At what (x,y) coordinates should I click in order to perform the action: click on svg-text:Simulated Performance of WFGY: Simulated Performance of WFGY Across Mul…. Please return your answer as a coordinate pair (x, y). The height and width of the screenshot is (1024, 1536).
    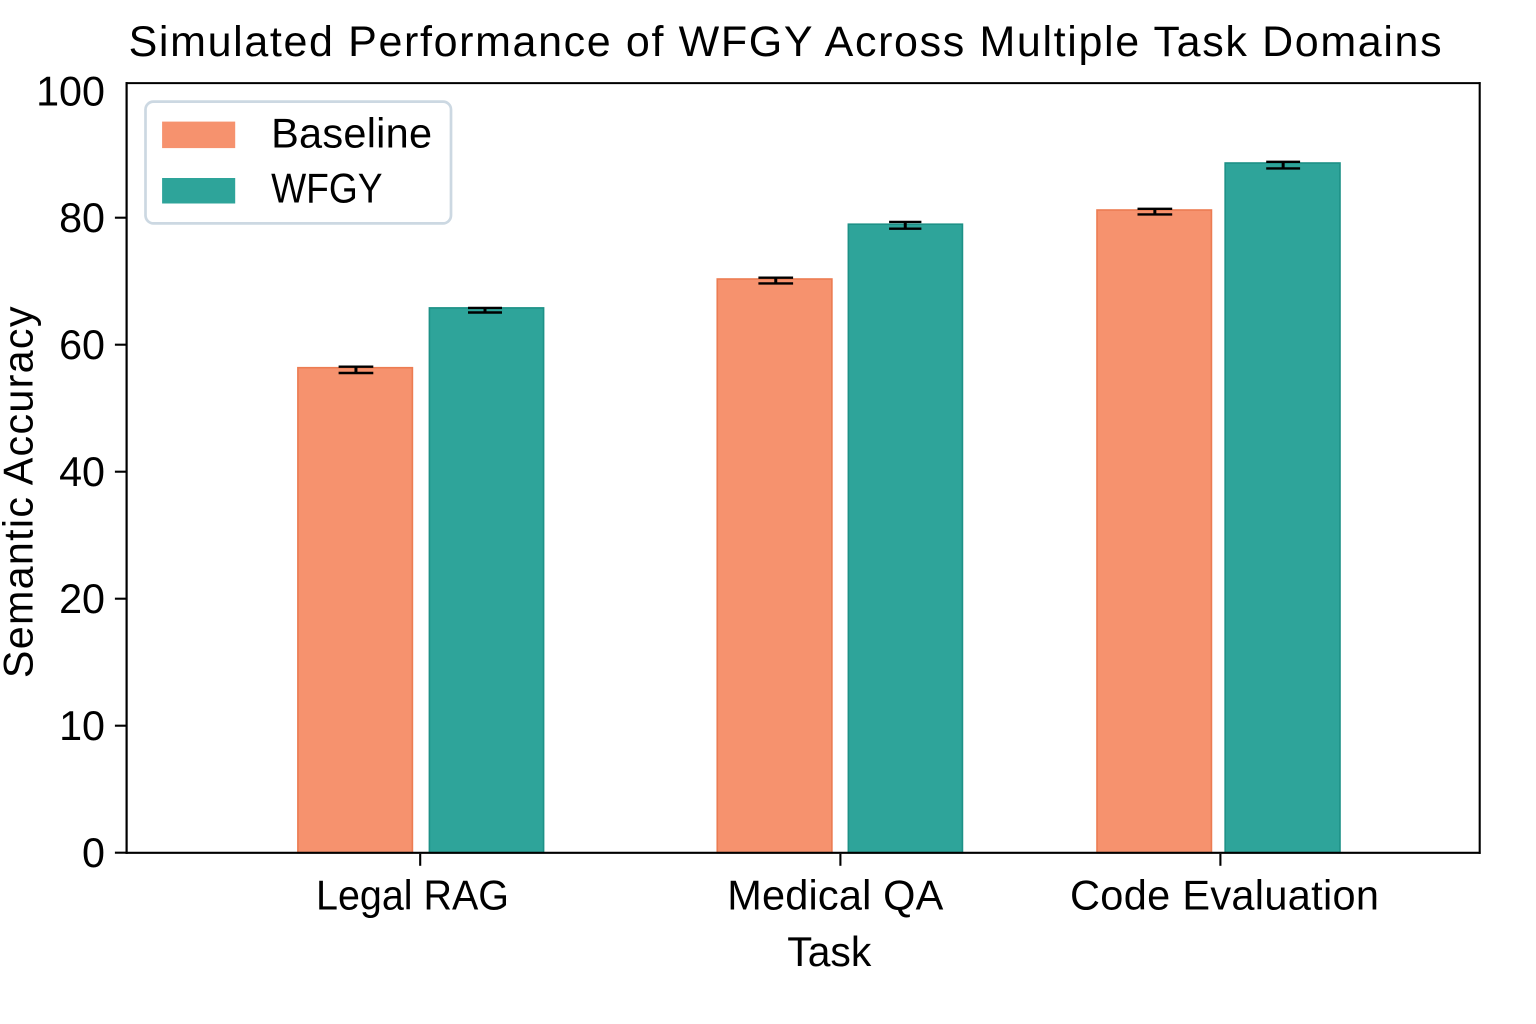
    Looking at the image, I should click on (785, 42).